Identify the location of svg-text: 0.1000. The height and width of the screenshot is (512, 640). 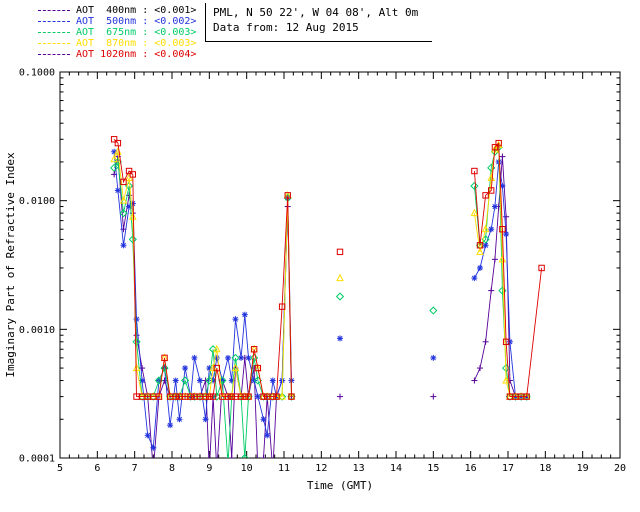
(37, 73).